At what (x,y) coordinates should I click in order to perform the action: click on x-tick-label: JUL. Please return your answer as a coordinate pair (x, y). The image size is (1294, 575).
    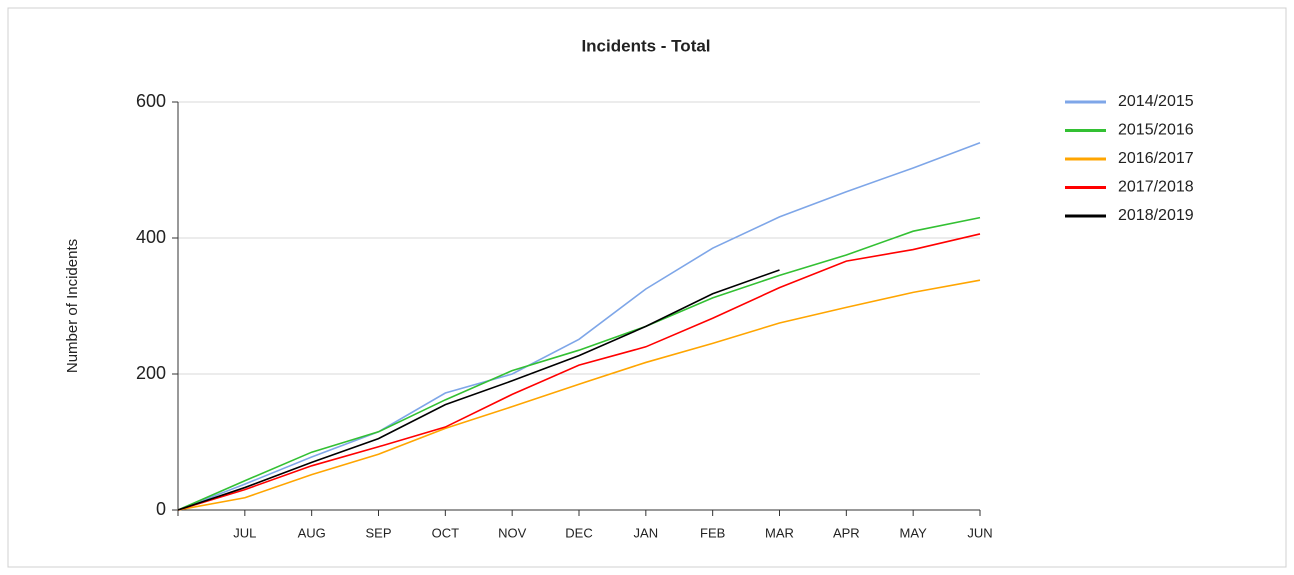
    Looking at the image, I should click on (244, 532).